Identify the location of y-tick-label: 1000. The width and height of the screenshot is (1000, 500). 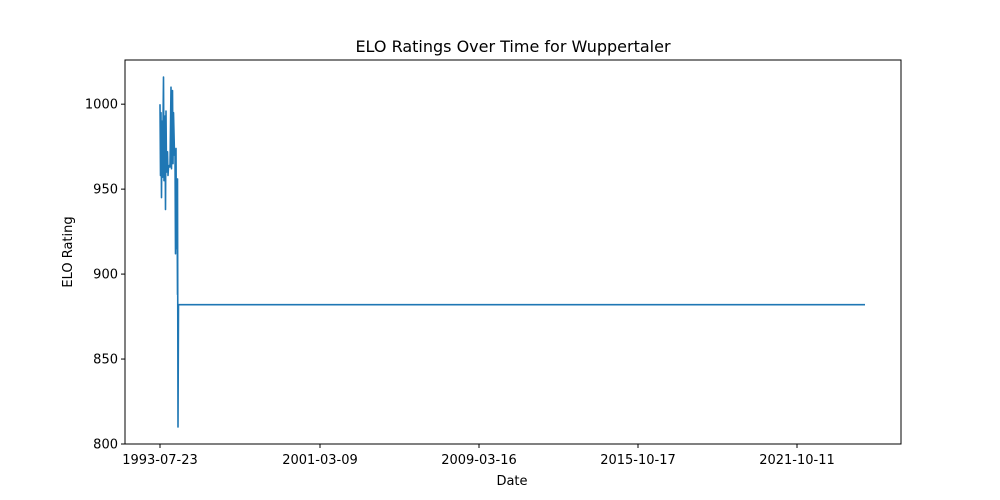
(101, 105).